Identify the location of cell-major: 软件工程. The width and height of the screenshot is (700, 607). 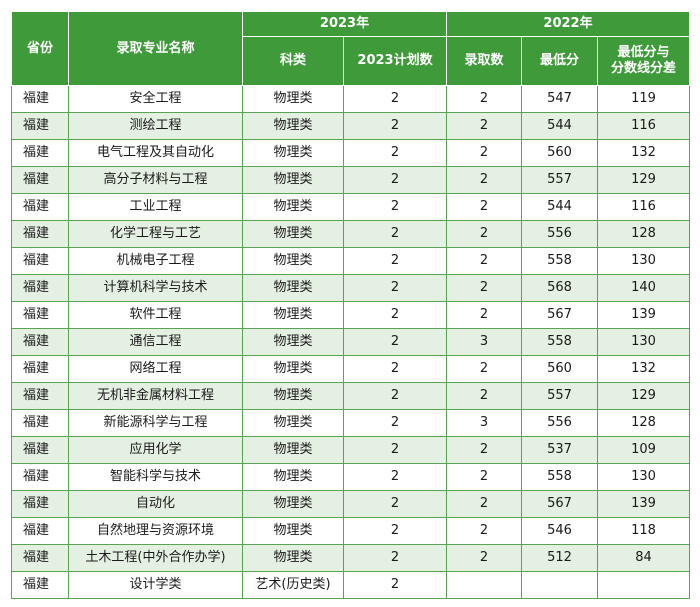
(155, 315).